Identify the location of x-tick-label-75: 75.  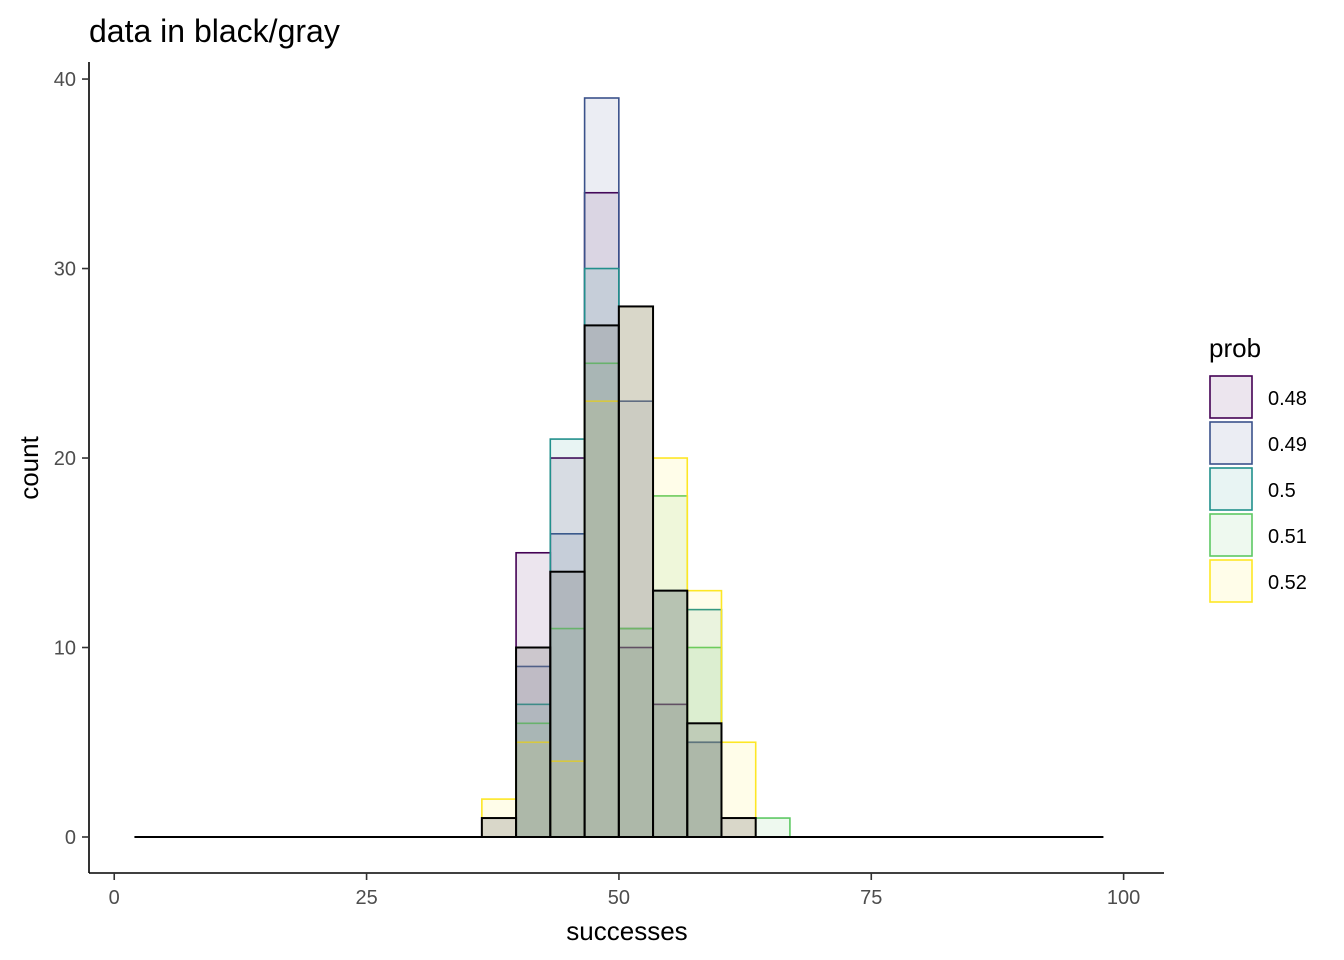
(871, 898).